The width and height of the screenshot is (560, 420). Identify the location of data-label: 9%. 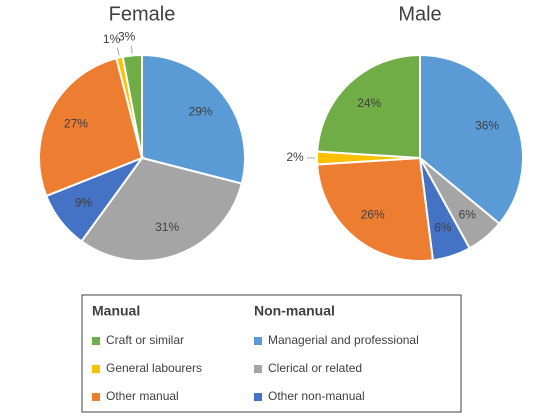
(84, 203).